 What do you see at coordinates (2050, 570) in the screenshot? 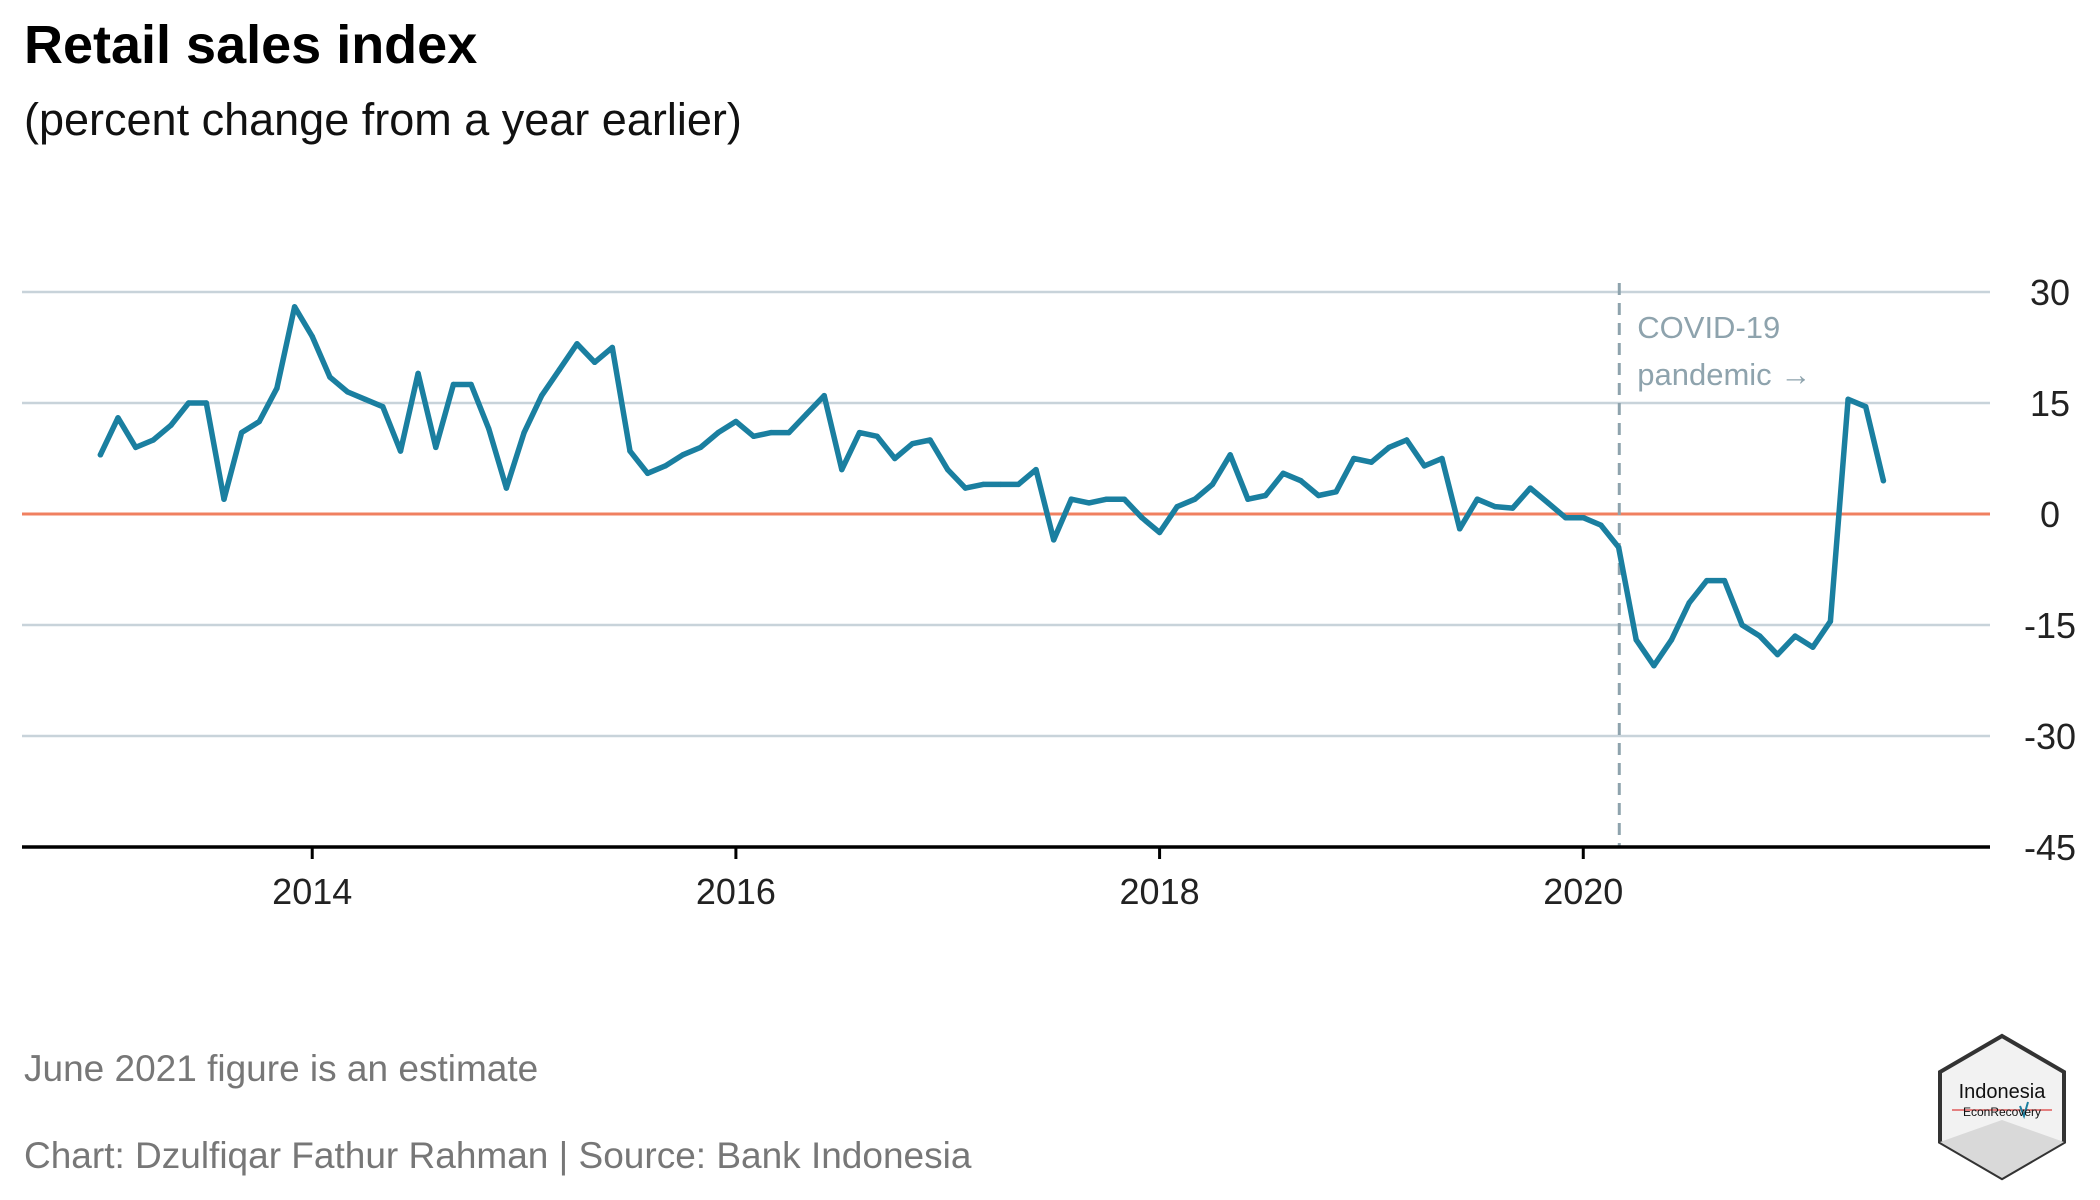
I see `y-axis-ticks: 30 15 0 -15 -30 -45` at bounding box center [2050, 570].